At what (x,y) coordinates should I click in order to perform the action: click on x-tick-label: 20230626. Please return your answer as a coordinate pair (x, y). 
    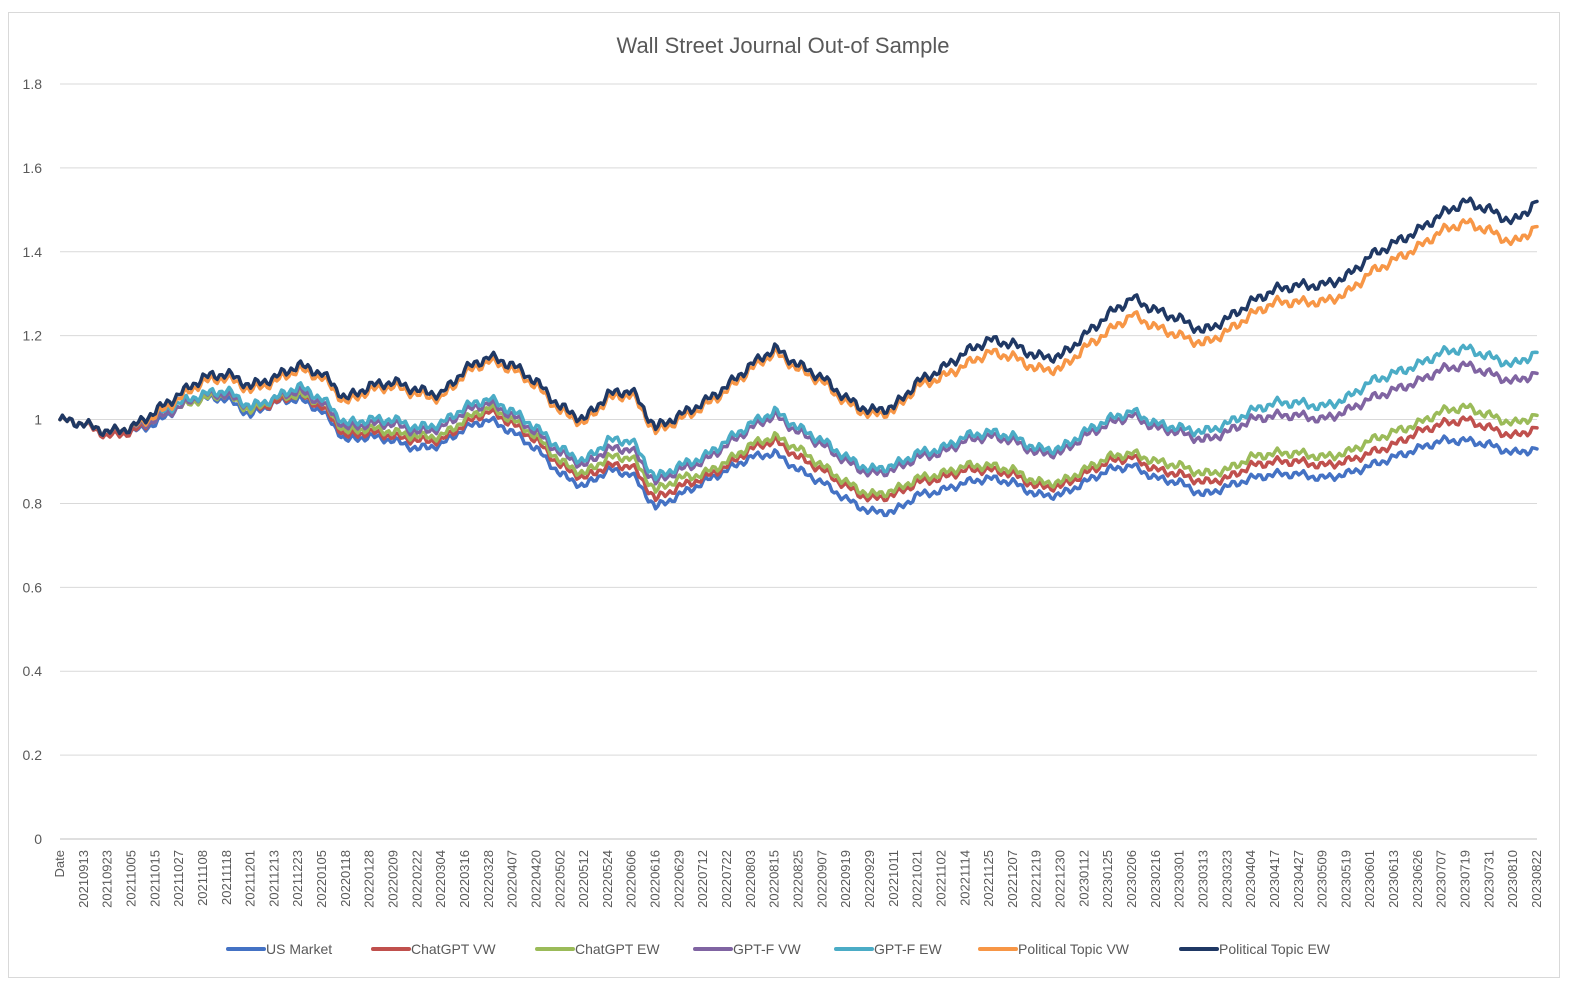
    Looking at the image, I should click on (1417, 879).